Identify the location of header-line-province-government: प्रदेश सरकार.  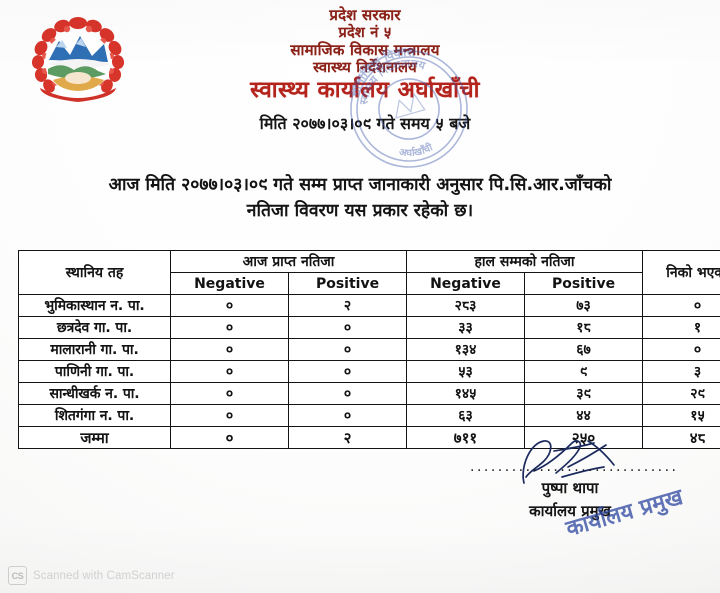
(365, 15).